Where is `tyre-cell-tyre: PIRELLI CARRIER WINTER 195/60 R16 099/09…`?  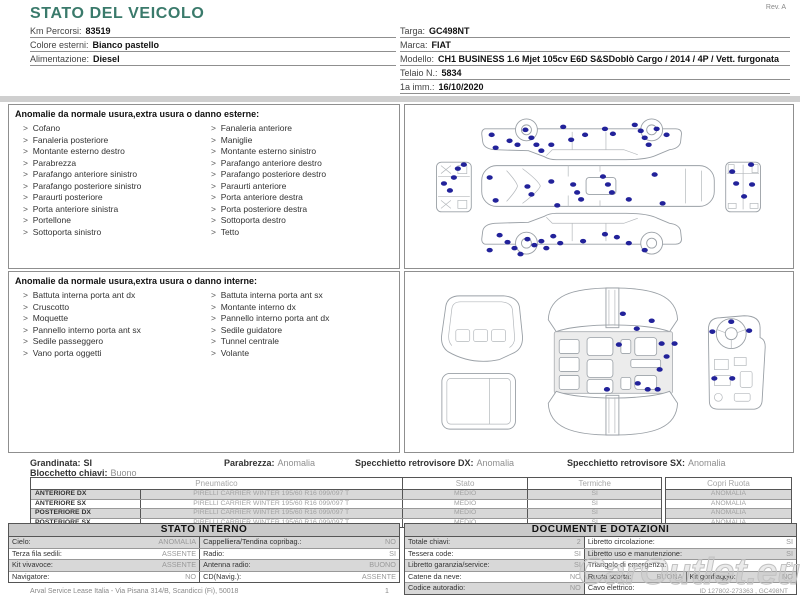 tyre-cell-tyre: PIRELLI CARRIER WINTER 195/60 R16 099/09… is located at coordinates (272, 494).